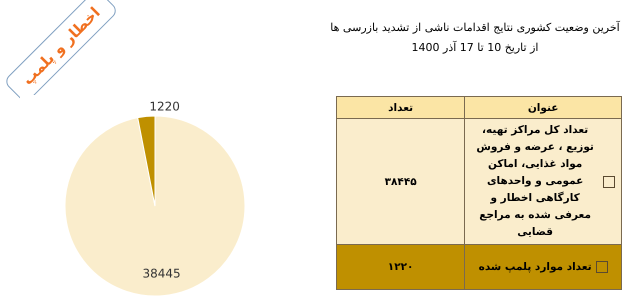 The width and height of the screenshot is (640, 304). I want to click on text: عنوان, so click(543, 107).